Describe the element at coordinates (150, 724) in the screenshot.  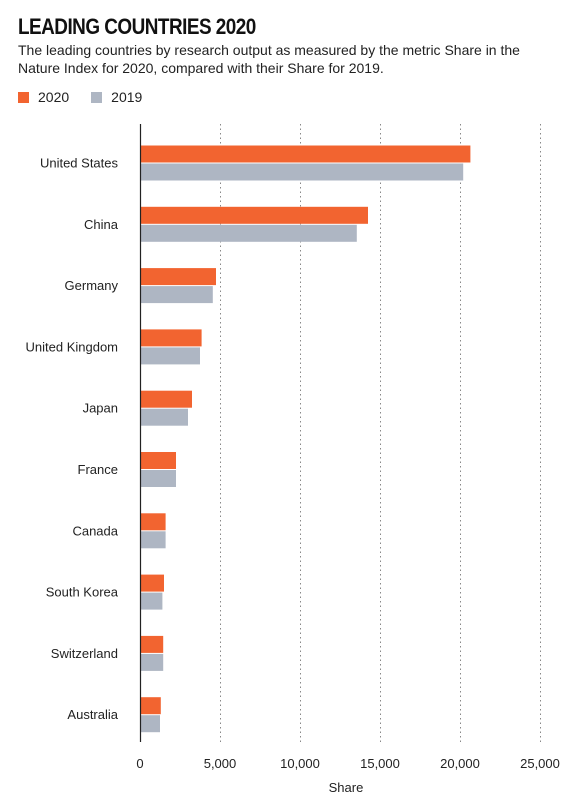
I see `bar-2019-australia` at that location.